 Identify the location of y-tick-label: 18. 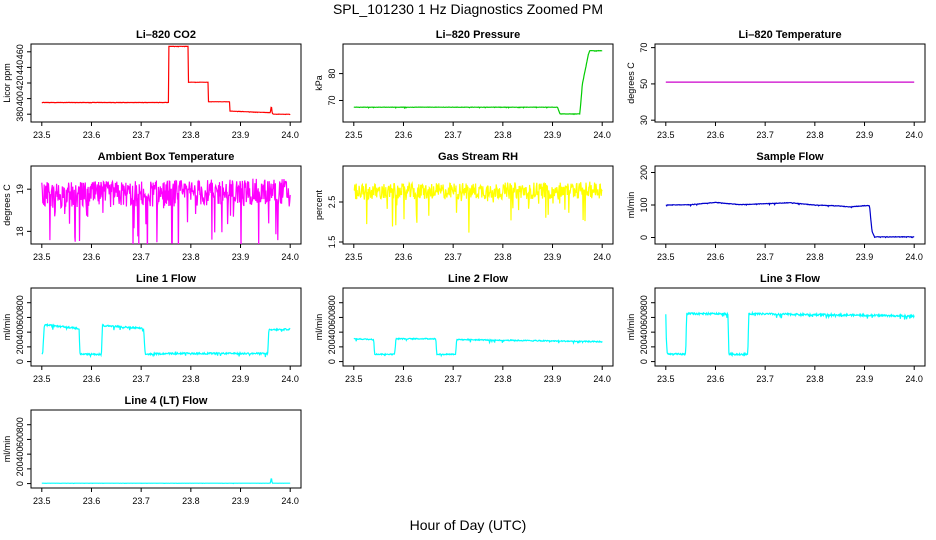
(20, 231).